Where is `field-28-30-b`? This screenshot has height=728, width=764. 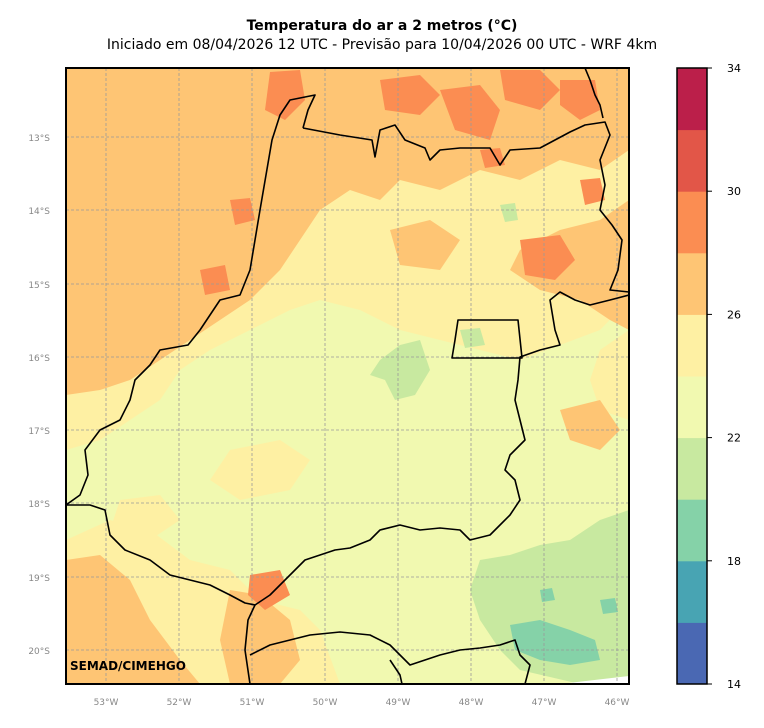 field-28-30-b is located at coordinates (410, 95).